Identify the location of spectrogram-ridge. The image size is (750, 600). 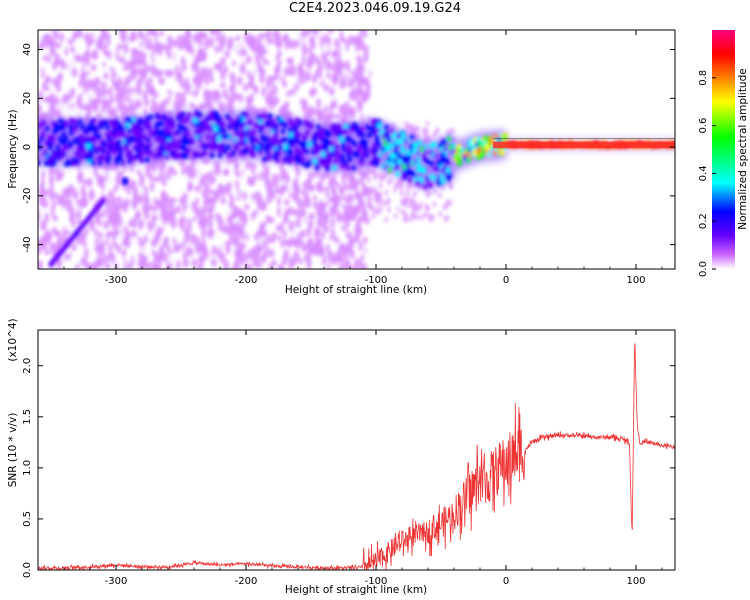
(356, 150).